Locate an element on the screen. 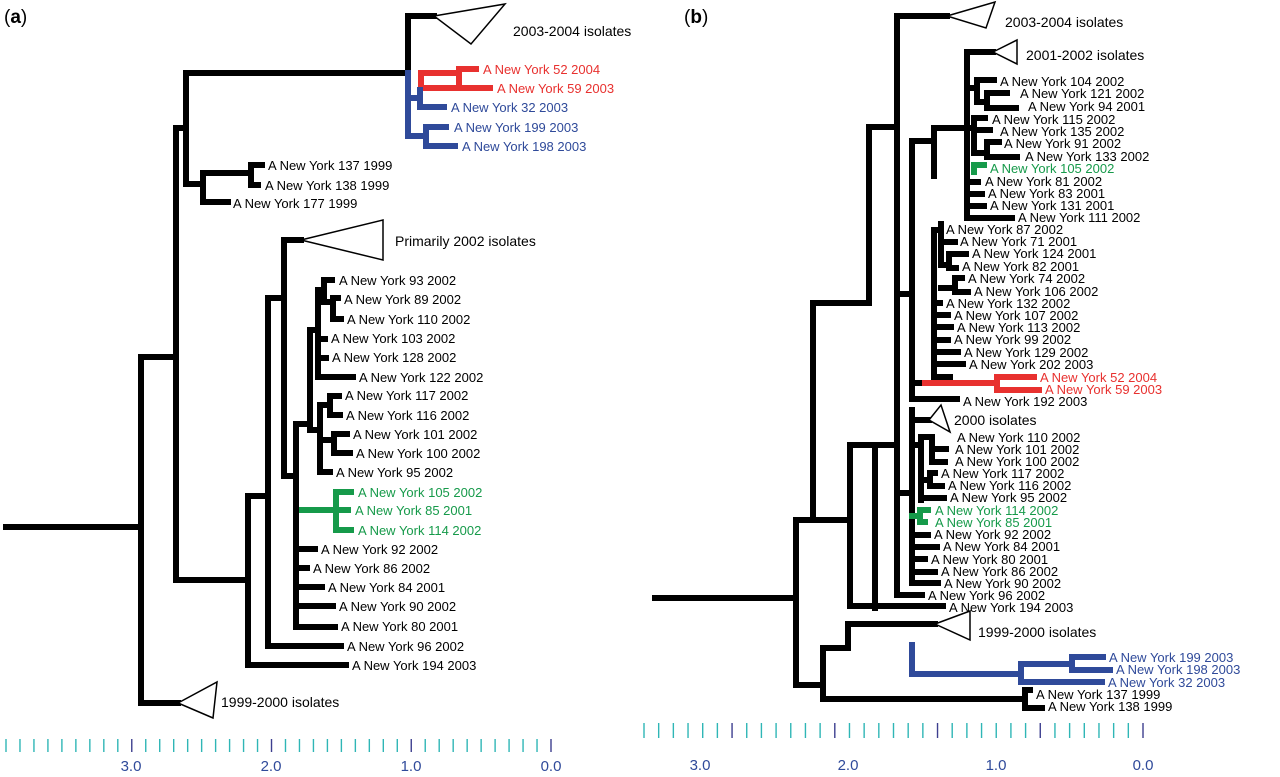 Image resolution: width=1280 pixels, height=777 pixels. leaf-label: A New York 115 2002 is located at coordinates (1053, 119).